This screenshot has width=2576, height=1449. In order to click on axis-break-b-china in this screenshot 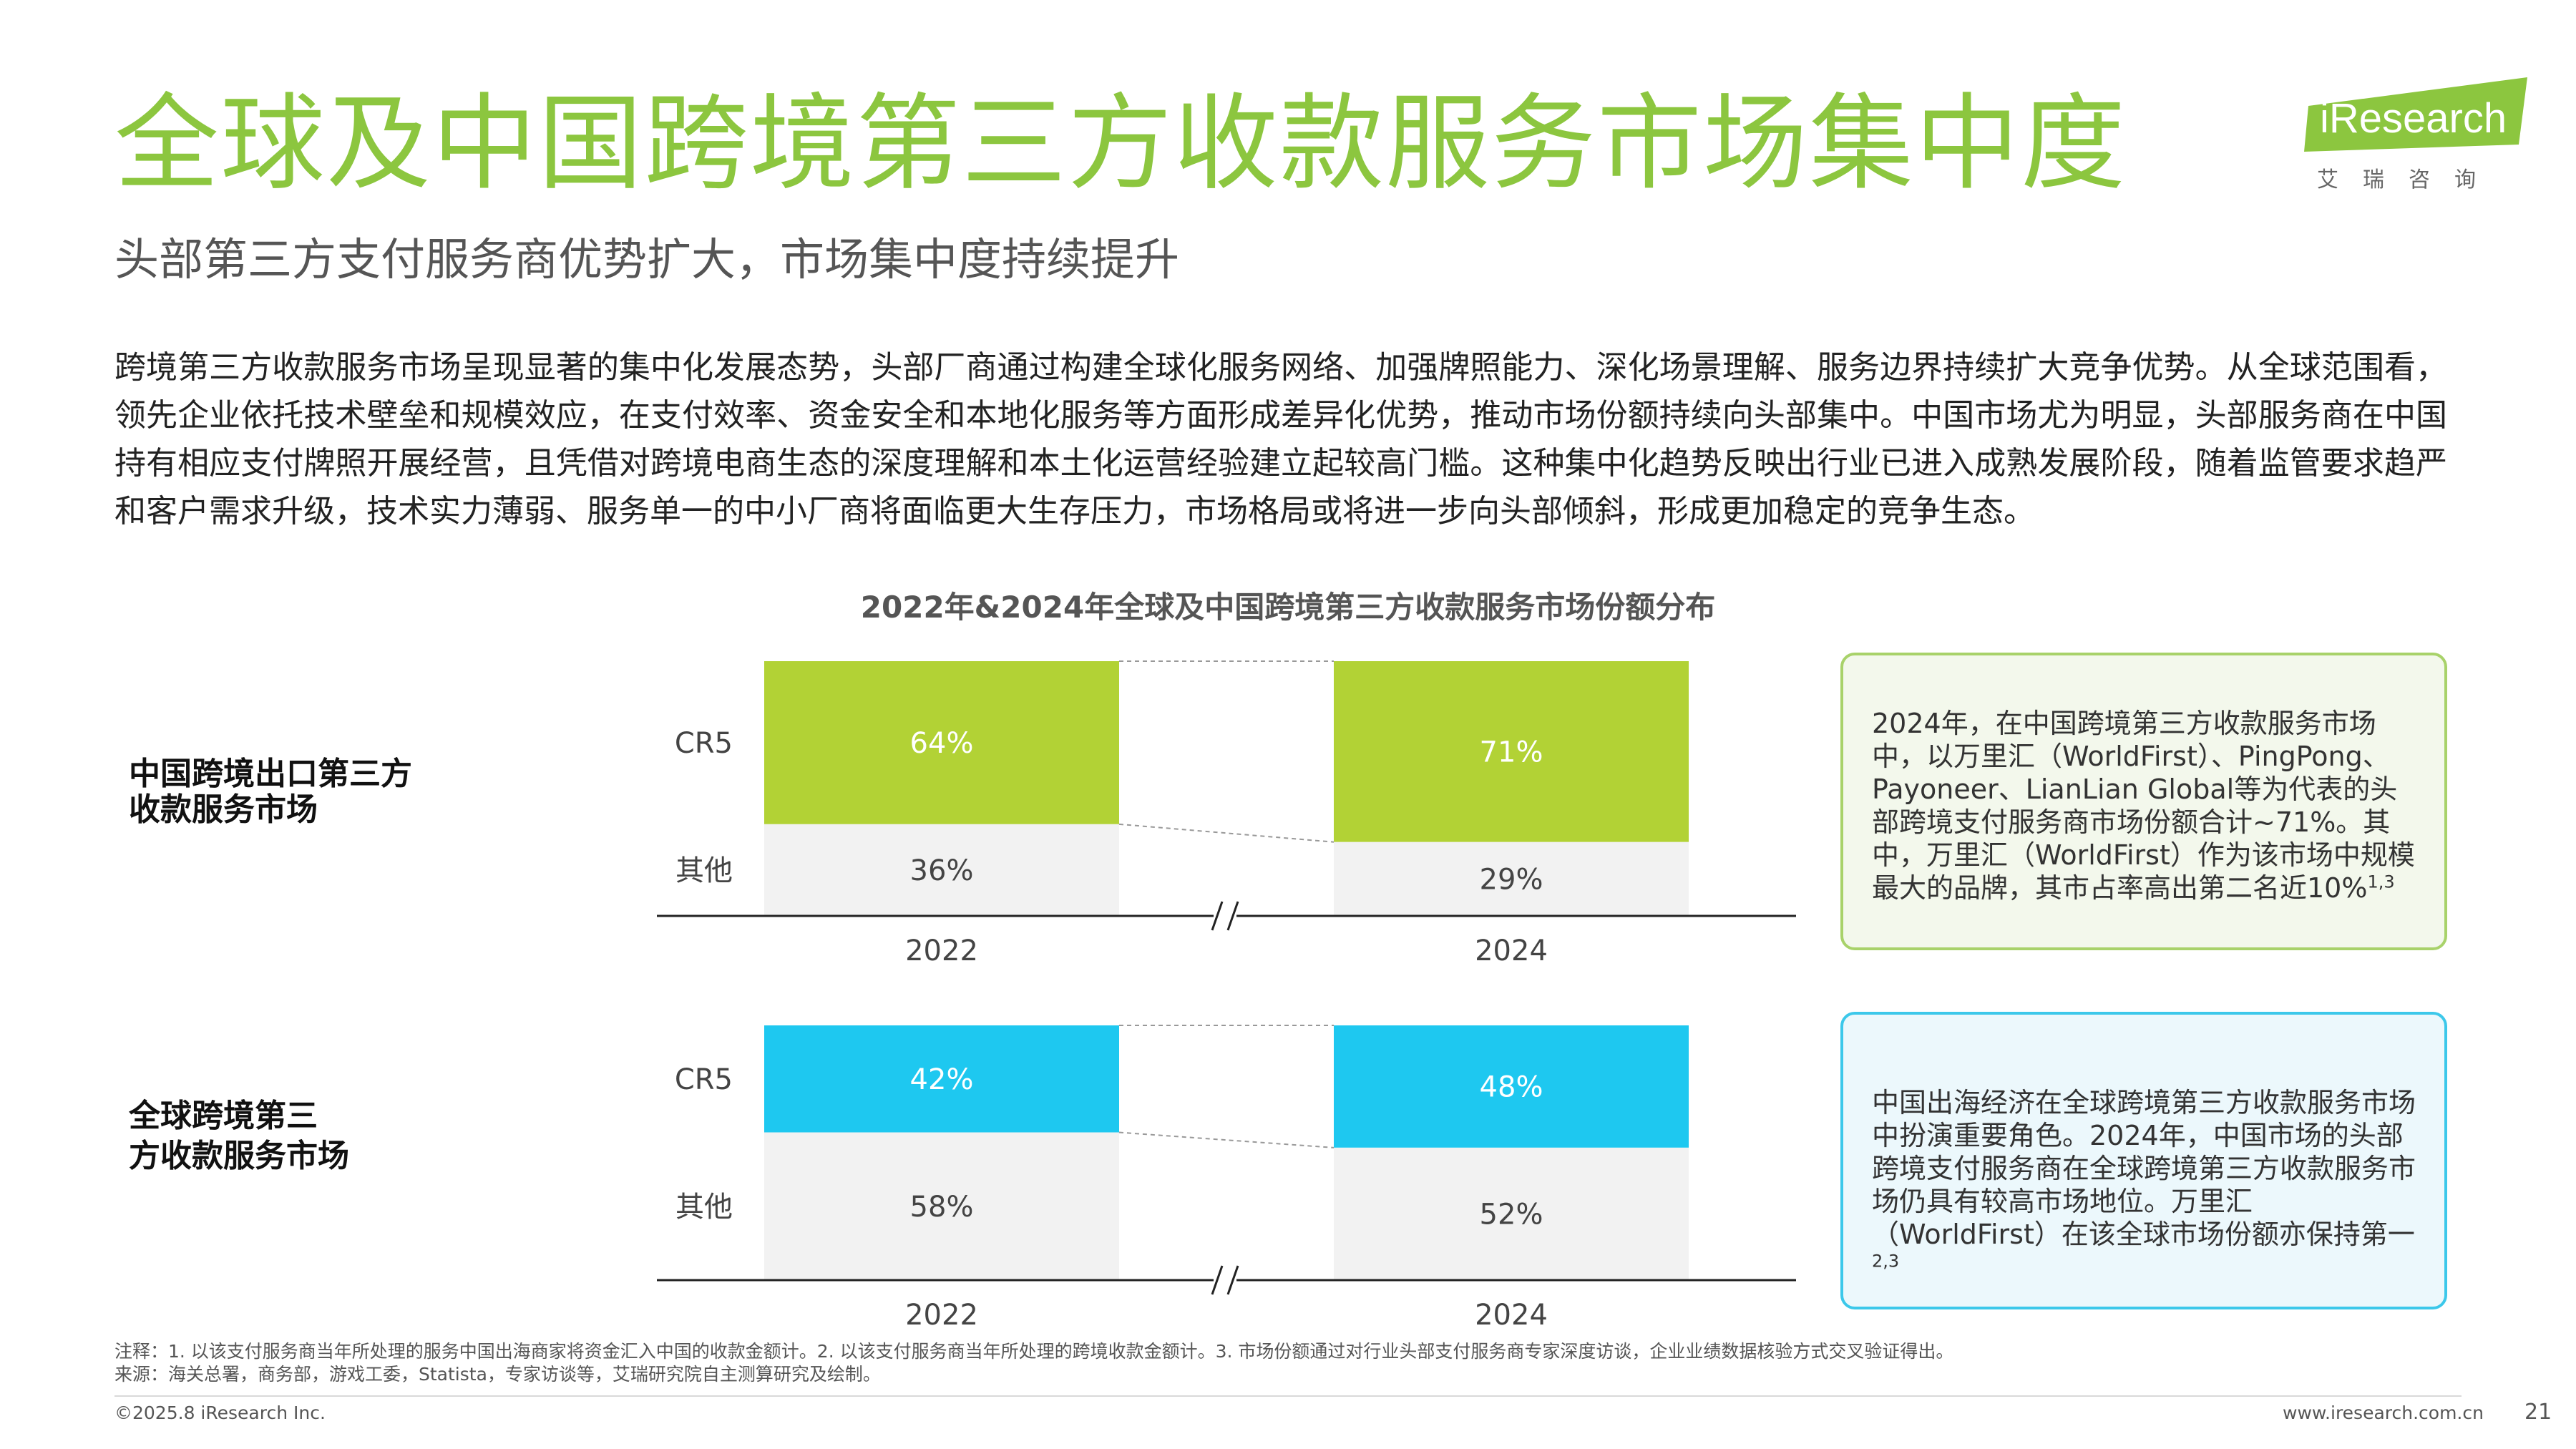, I will do `click(1232, 916)`.